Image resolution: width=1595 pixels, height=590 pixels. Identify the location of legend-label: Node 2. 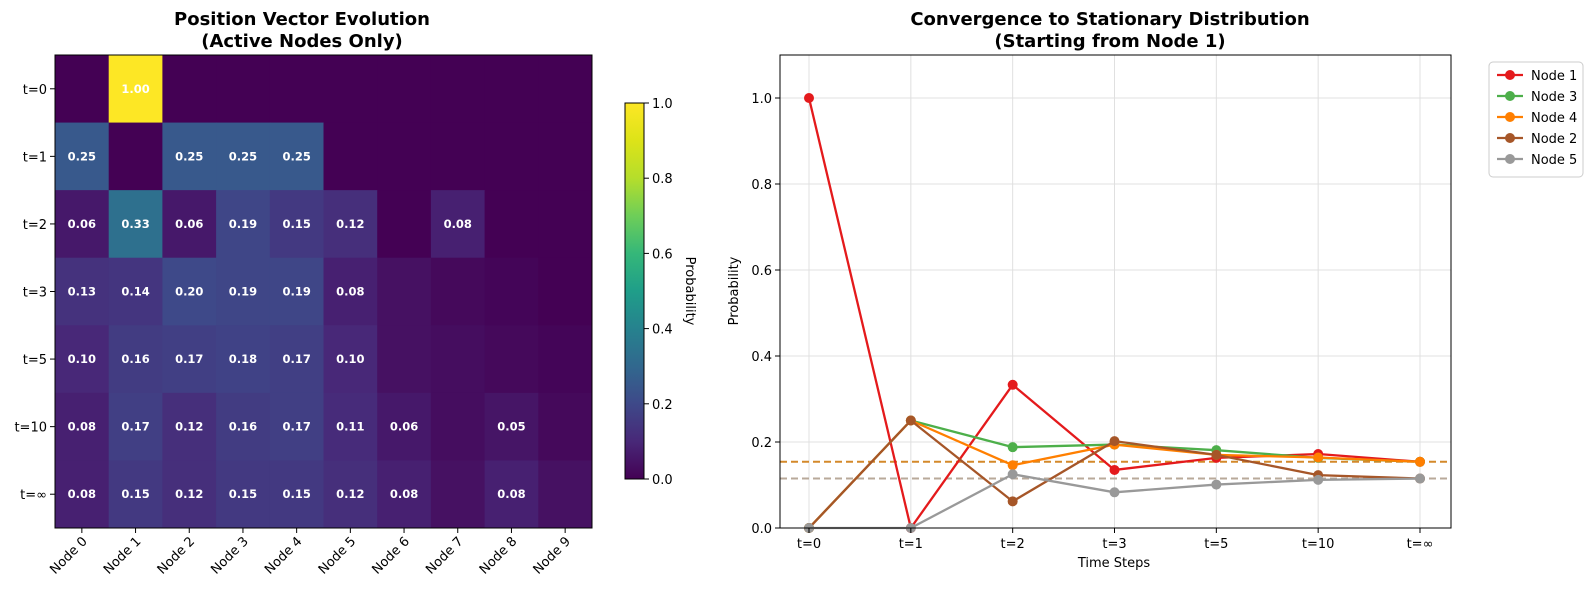
(1554, 139).